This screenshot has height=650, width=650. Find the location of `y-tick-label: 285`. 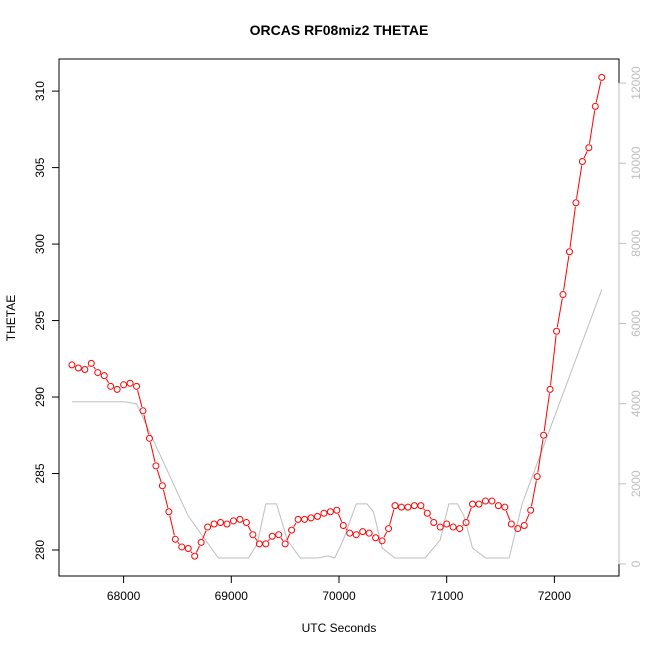

y-tick-label: 285 is located at coordinates (40, 473).